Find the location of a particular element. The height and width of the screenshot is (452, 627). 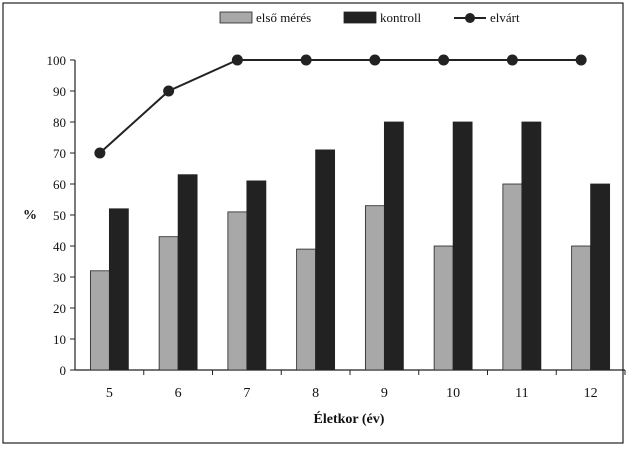

y-tick-label: 80 is located at coordinates (59, 122).